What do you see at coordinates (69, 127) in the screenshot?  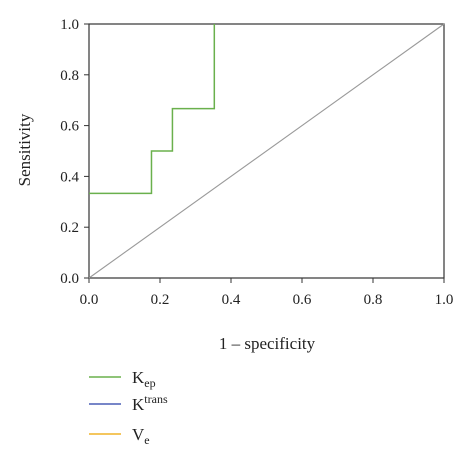 I see `y-tick-label: 0.6` at bounding box center [69, 127].